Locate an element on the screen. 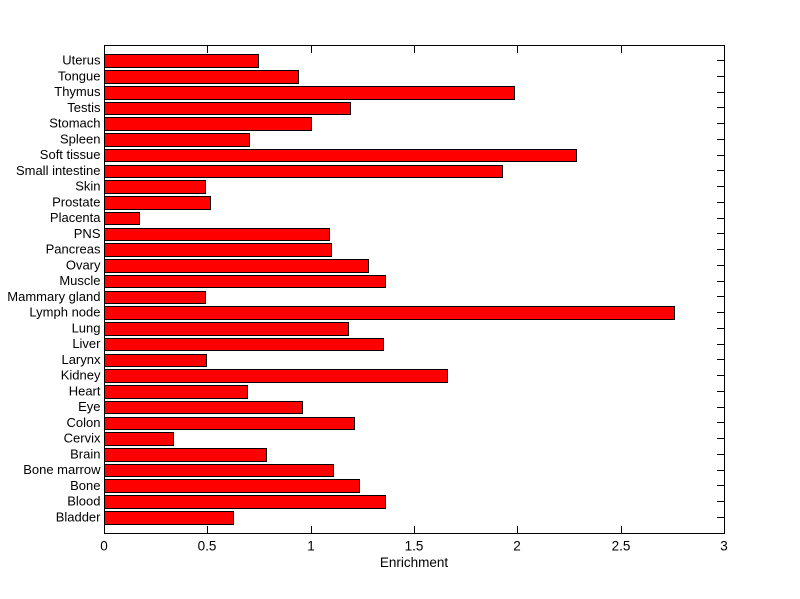 The image size is (800, 599). svg-text: PNS is located at coordinates (87, 233).